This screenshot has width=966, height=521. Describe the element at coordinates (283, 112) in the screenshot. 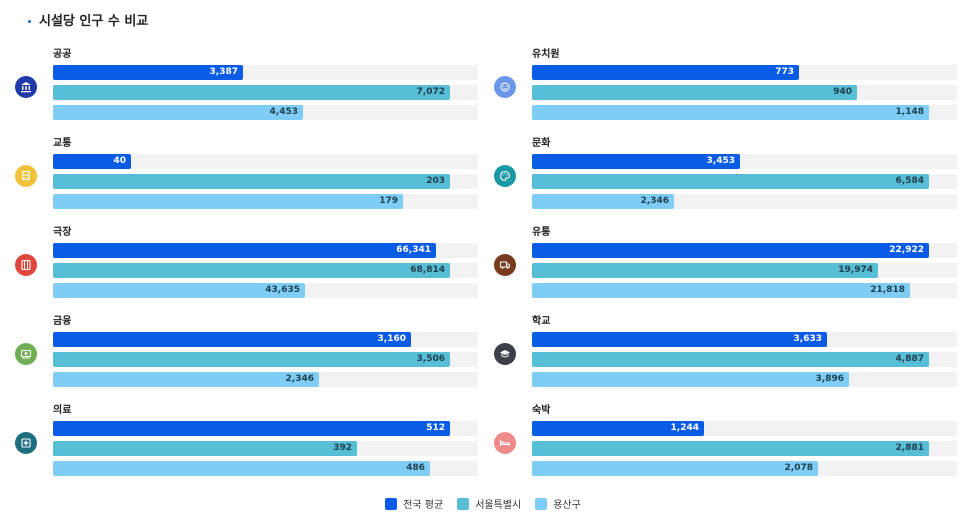

I see `bar-value-label: 4,453` at that location.